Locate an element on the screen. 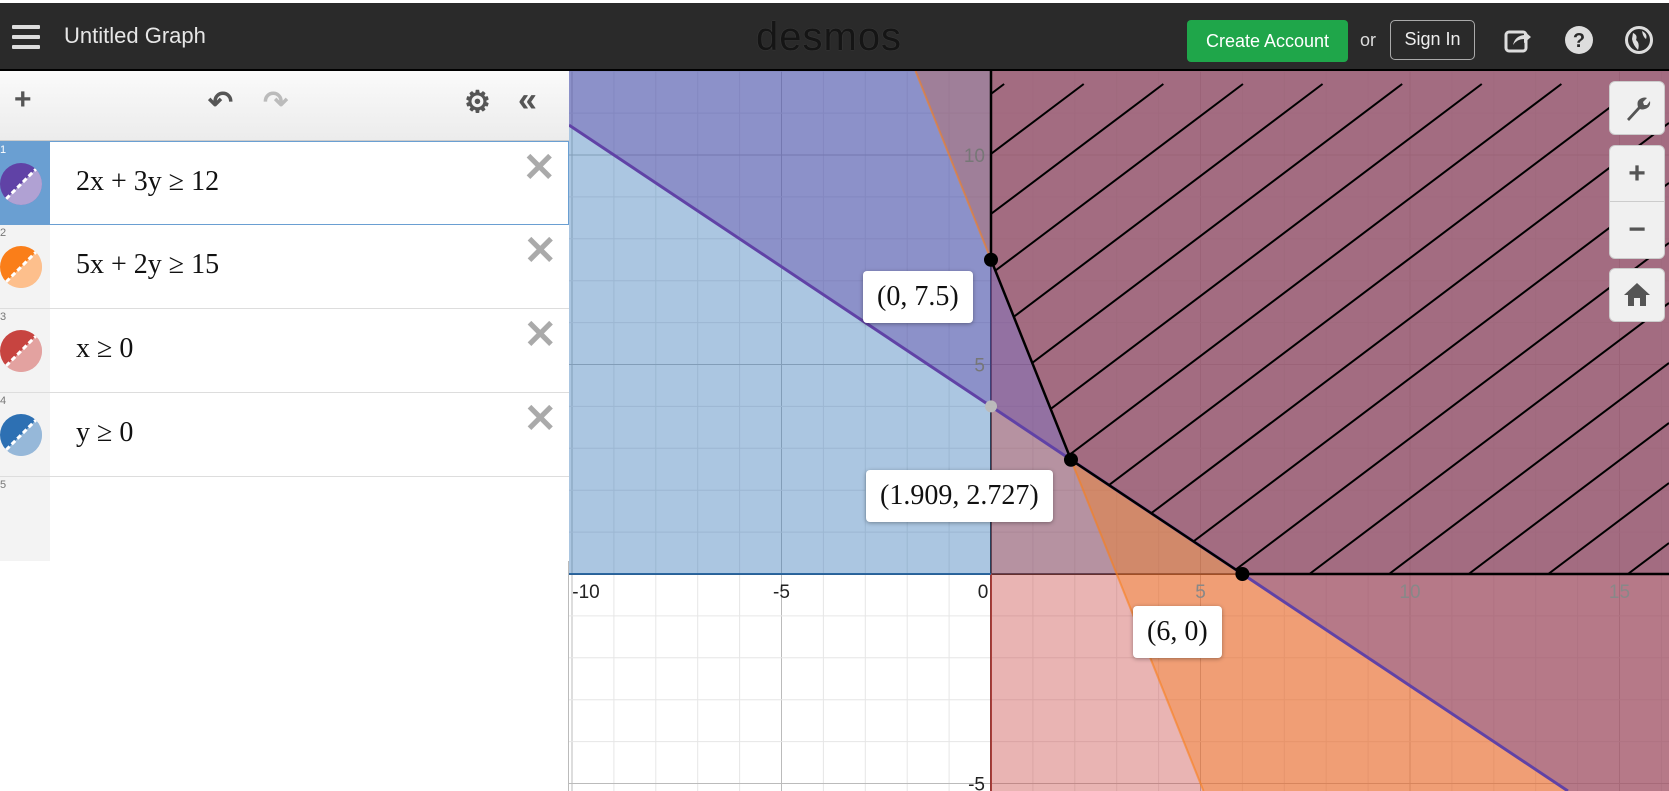 The image size is (1669, 791). collapse-list-button: « is located at coordinates (527, 100).